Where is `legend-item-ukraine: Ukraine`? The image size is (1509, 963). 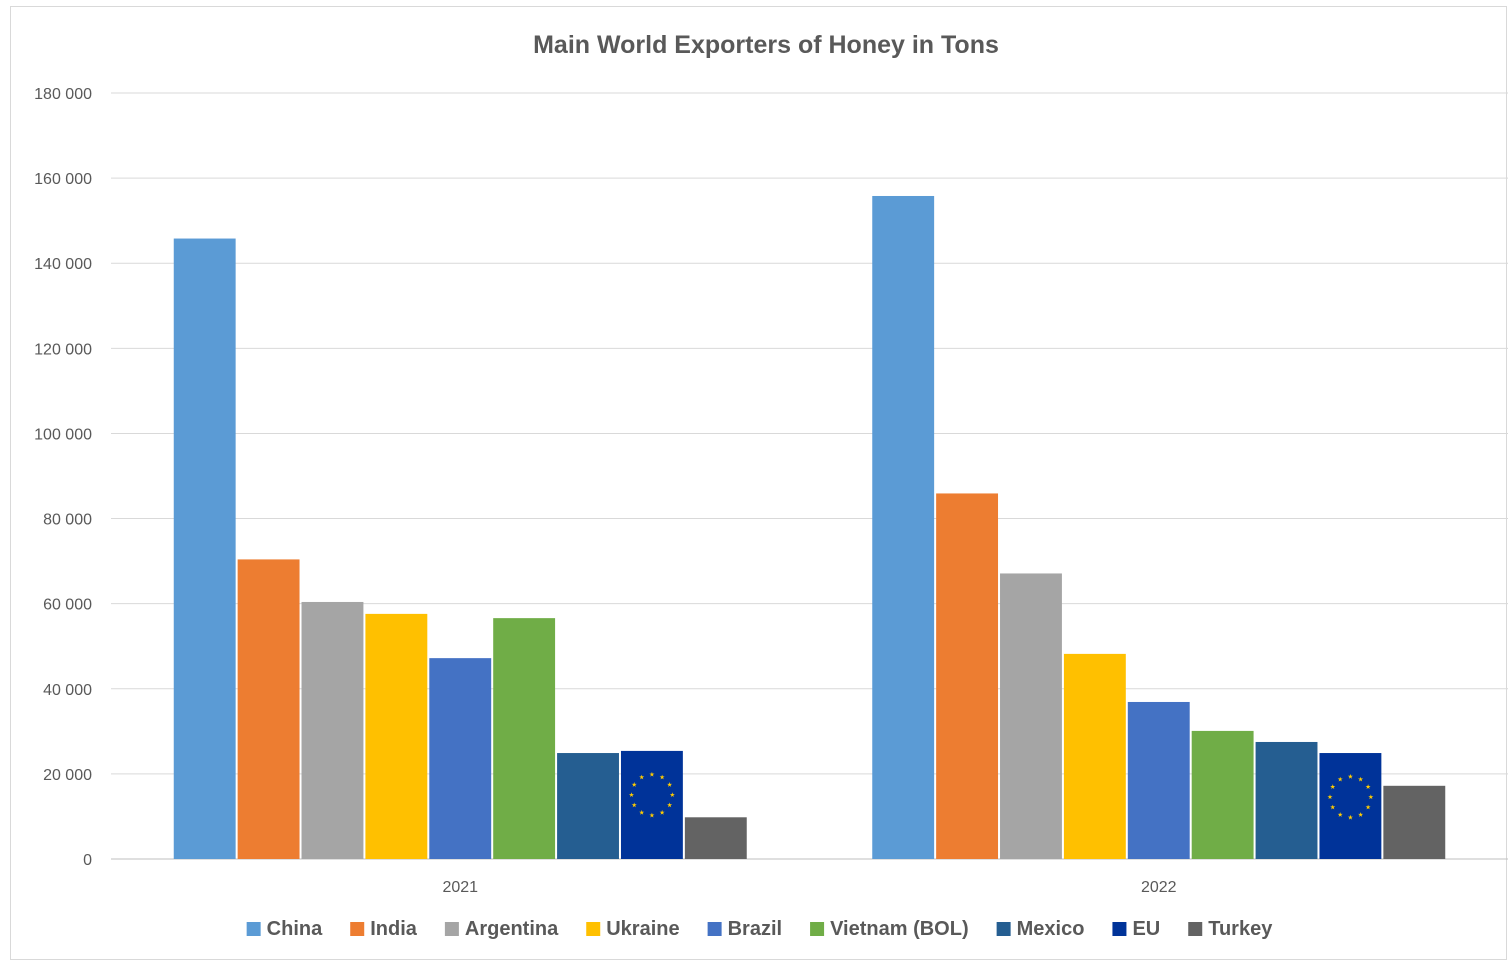 legend-item-ukraine: Ukraine is located at coordinates (633, 929).